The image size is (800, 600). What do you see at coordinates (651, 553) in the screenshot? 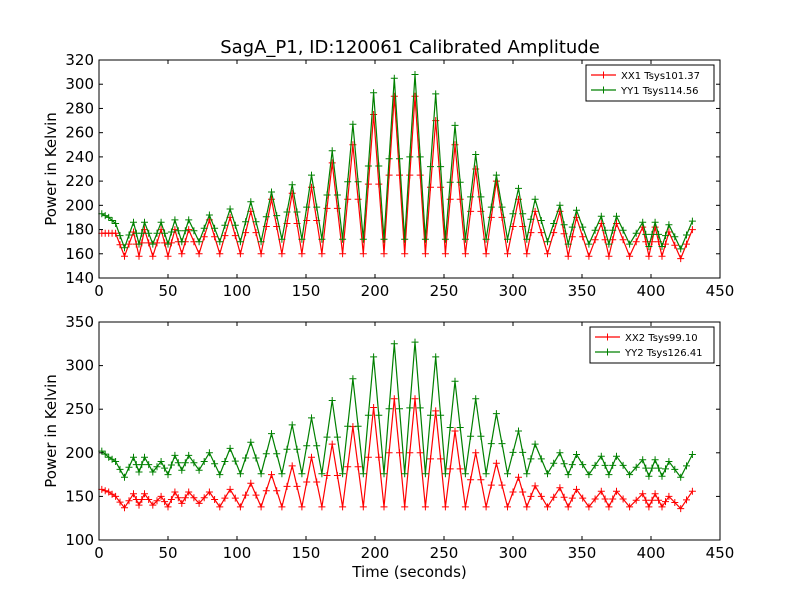
I see `x-tick-label: 400` at bounding box center [651, 553].